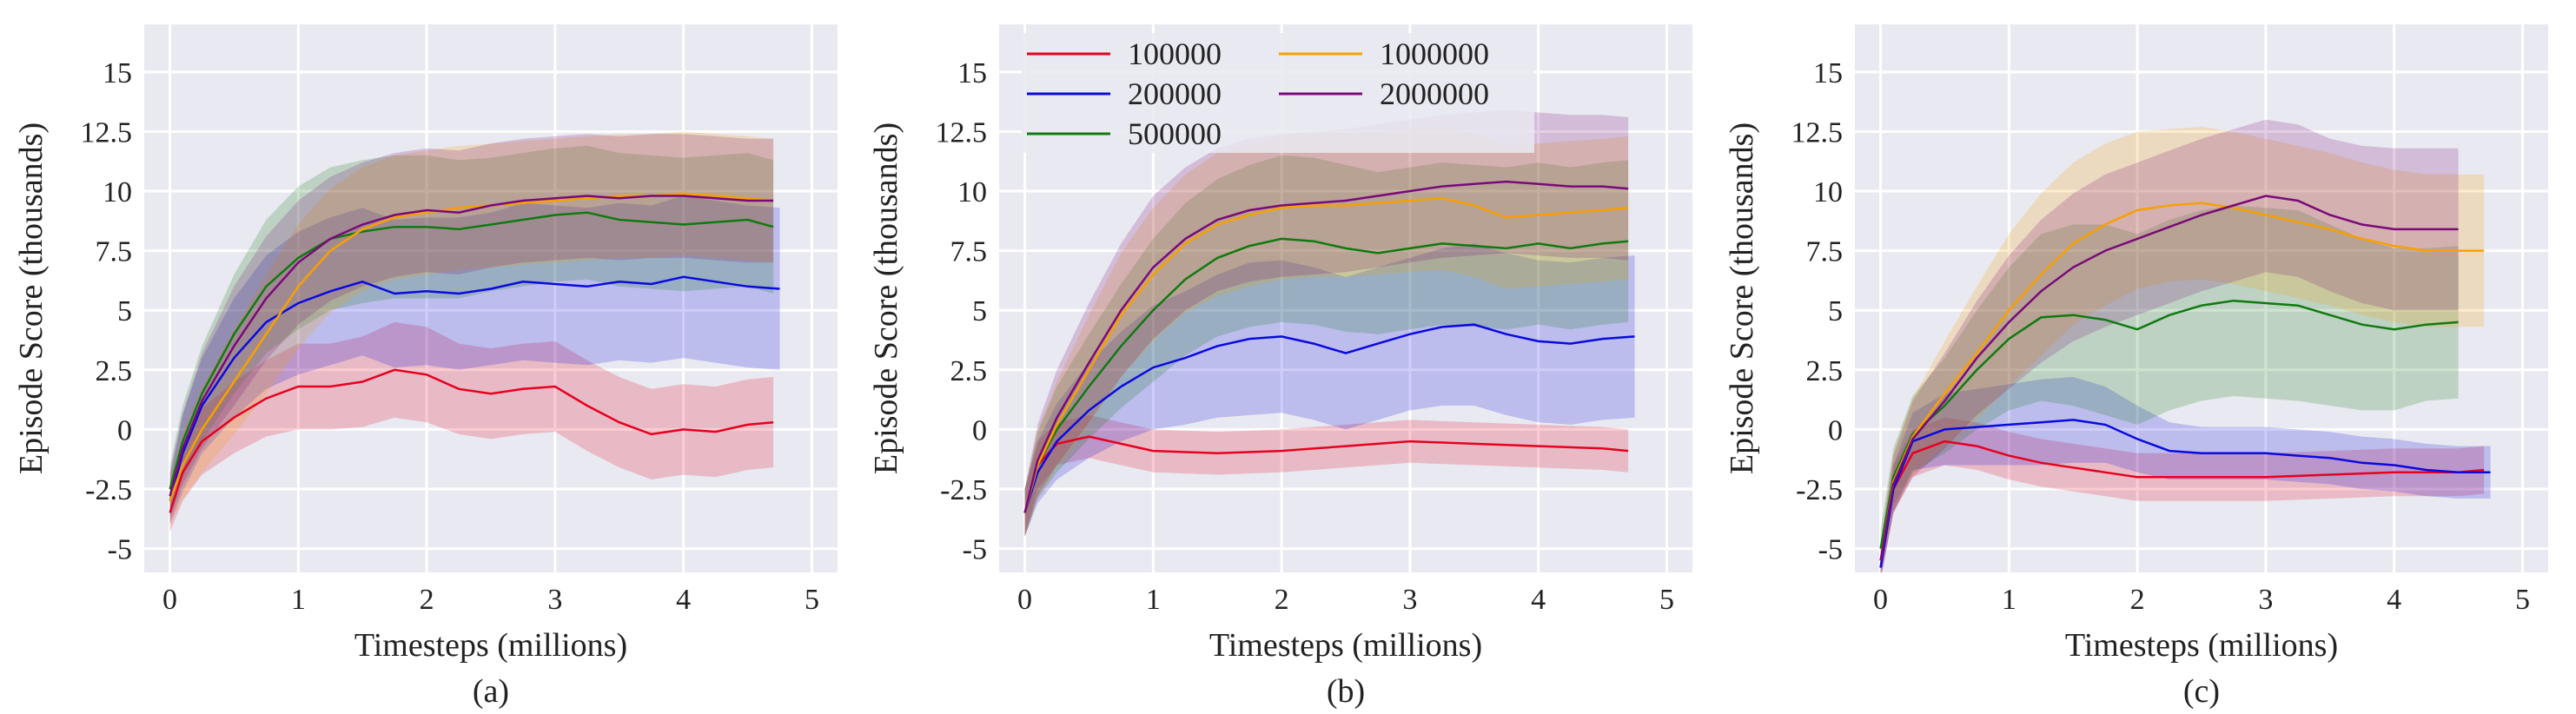 The height and width of the screenshot is (714, 2576). What do you see at coordinates (1346, 691) in the screenshot?
I see `panel-caption: (b)` at bounding box center [1346, 691].